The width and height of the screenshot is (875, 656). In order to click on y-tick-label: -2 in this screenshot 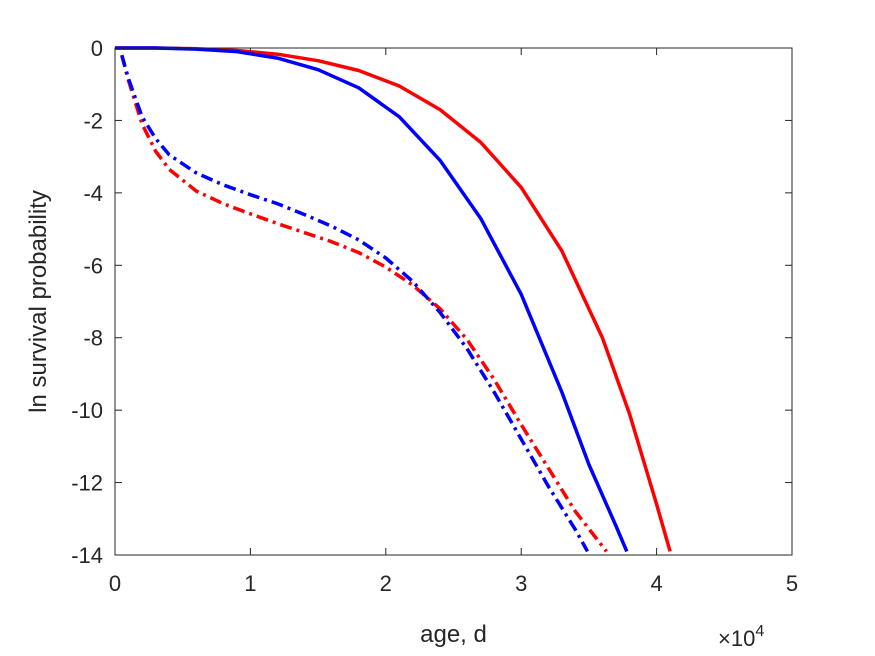, I will do `click(93, 120)`.